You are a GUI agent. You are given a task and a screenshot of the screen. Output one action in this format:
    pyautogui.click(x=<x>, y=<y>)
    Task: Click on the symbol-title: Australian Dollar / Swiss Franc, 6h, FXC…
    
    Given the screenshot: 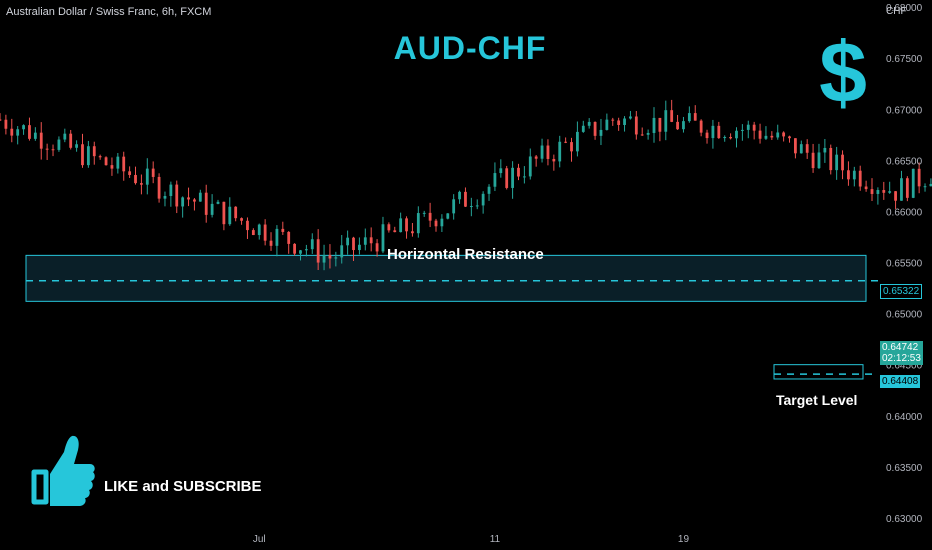 What is the action you would take?
    pyautogui.click(x=109, y=12)
    